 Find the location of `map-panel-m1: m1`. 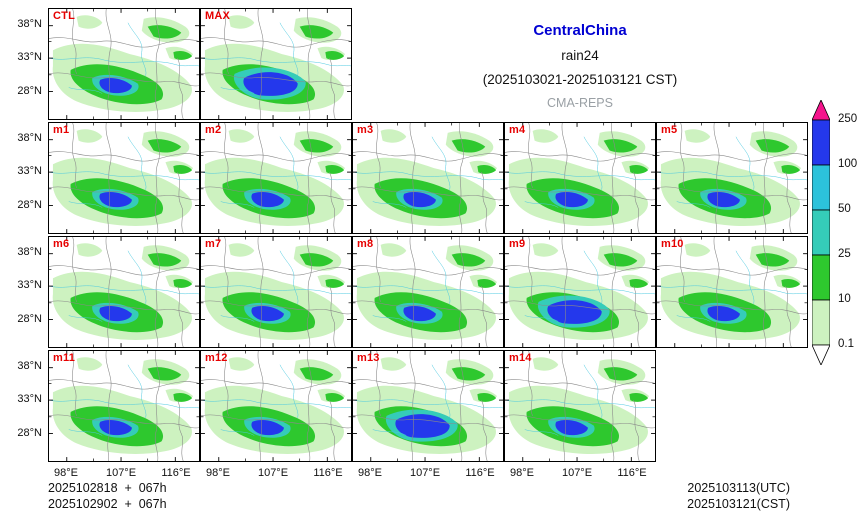

map-panel-m1: m1 is located at coordinates (124, 178).